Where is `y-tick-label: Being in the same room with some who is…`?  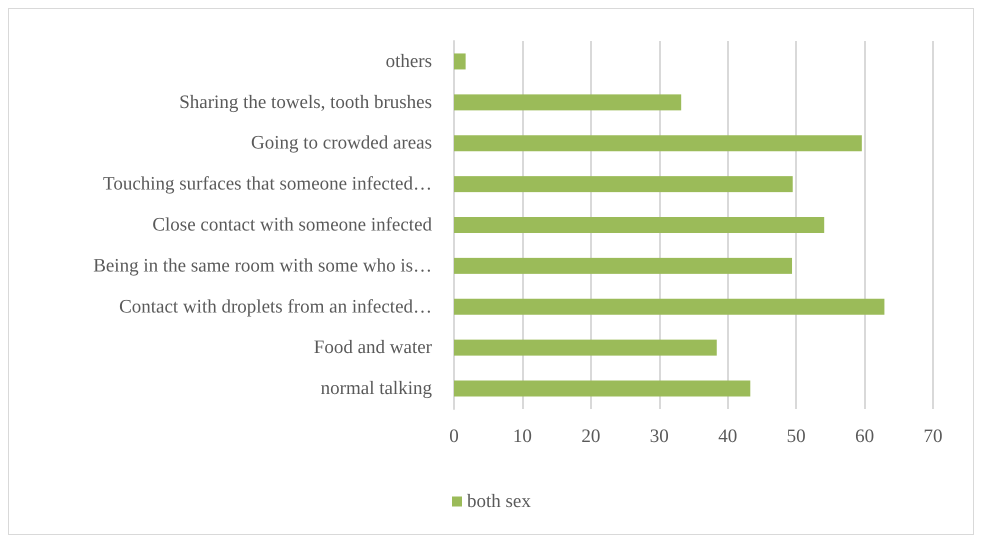
y-tick-label: Being in the same room with some who is… is located at coordinates (262, 265).